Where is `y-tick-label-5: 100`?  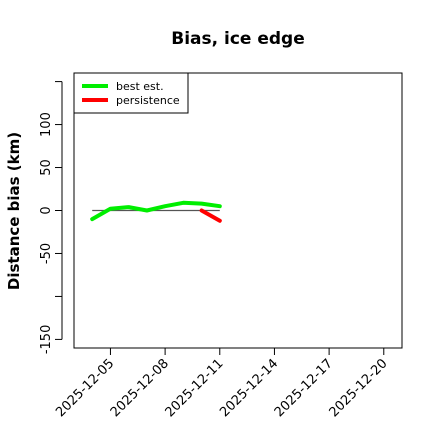 y-tick-label-5: 100 is located at coordinates (46, 124).